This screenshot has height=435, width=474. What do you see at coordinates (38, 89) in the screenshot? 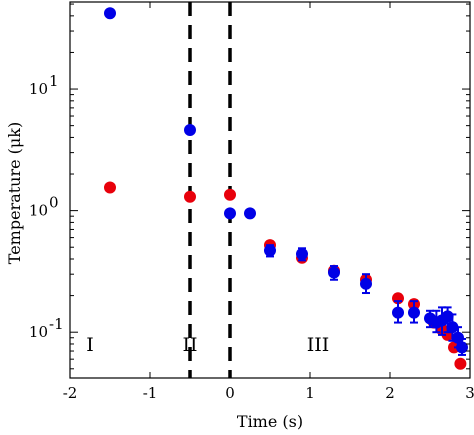
I see `y-tick-label-2: 10` at bounding box center [38, 89].